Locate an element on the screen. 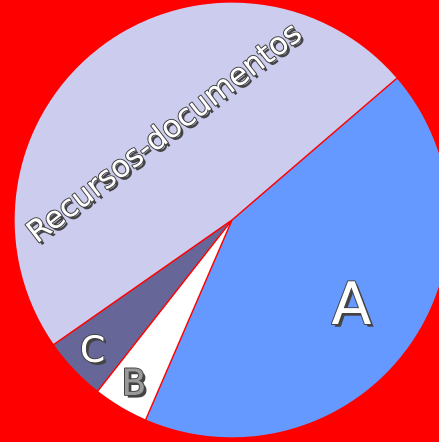  slice-label: A is located at coordinates (353, 304).